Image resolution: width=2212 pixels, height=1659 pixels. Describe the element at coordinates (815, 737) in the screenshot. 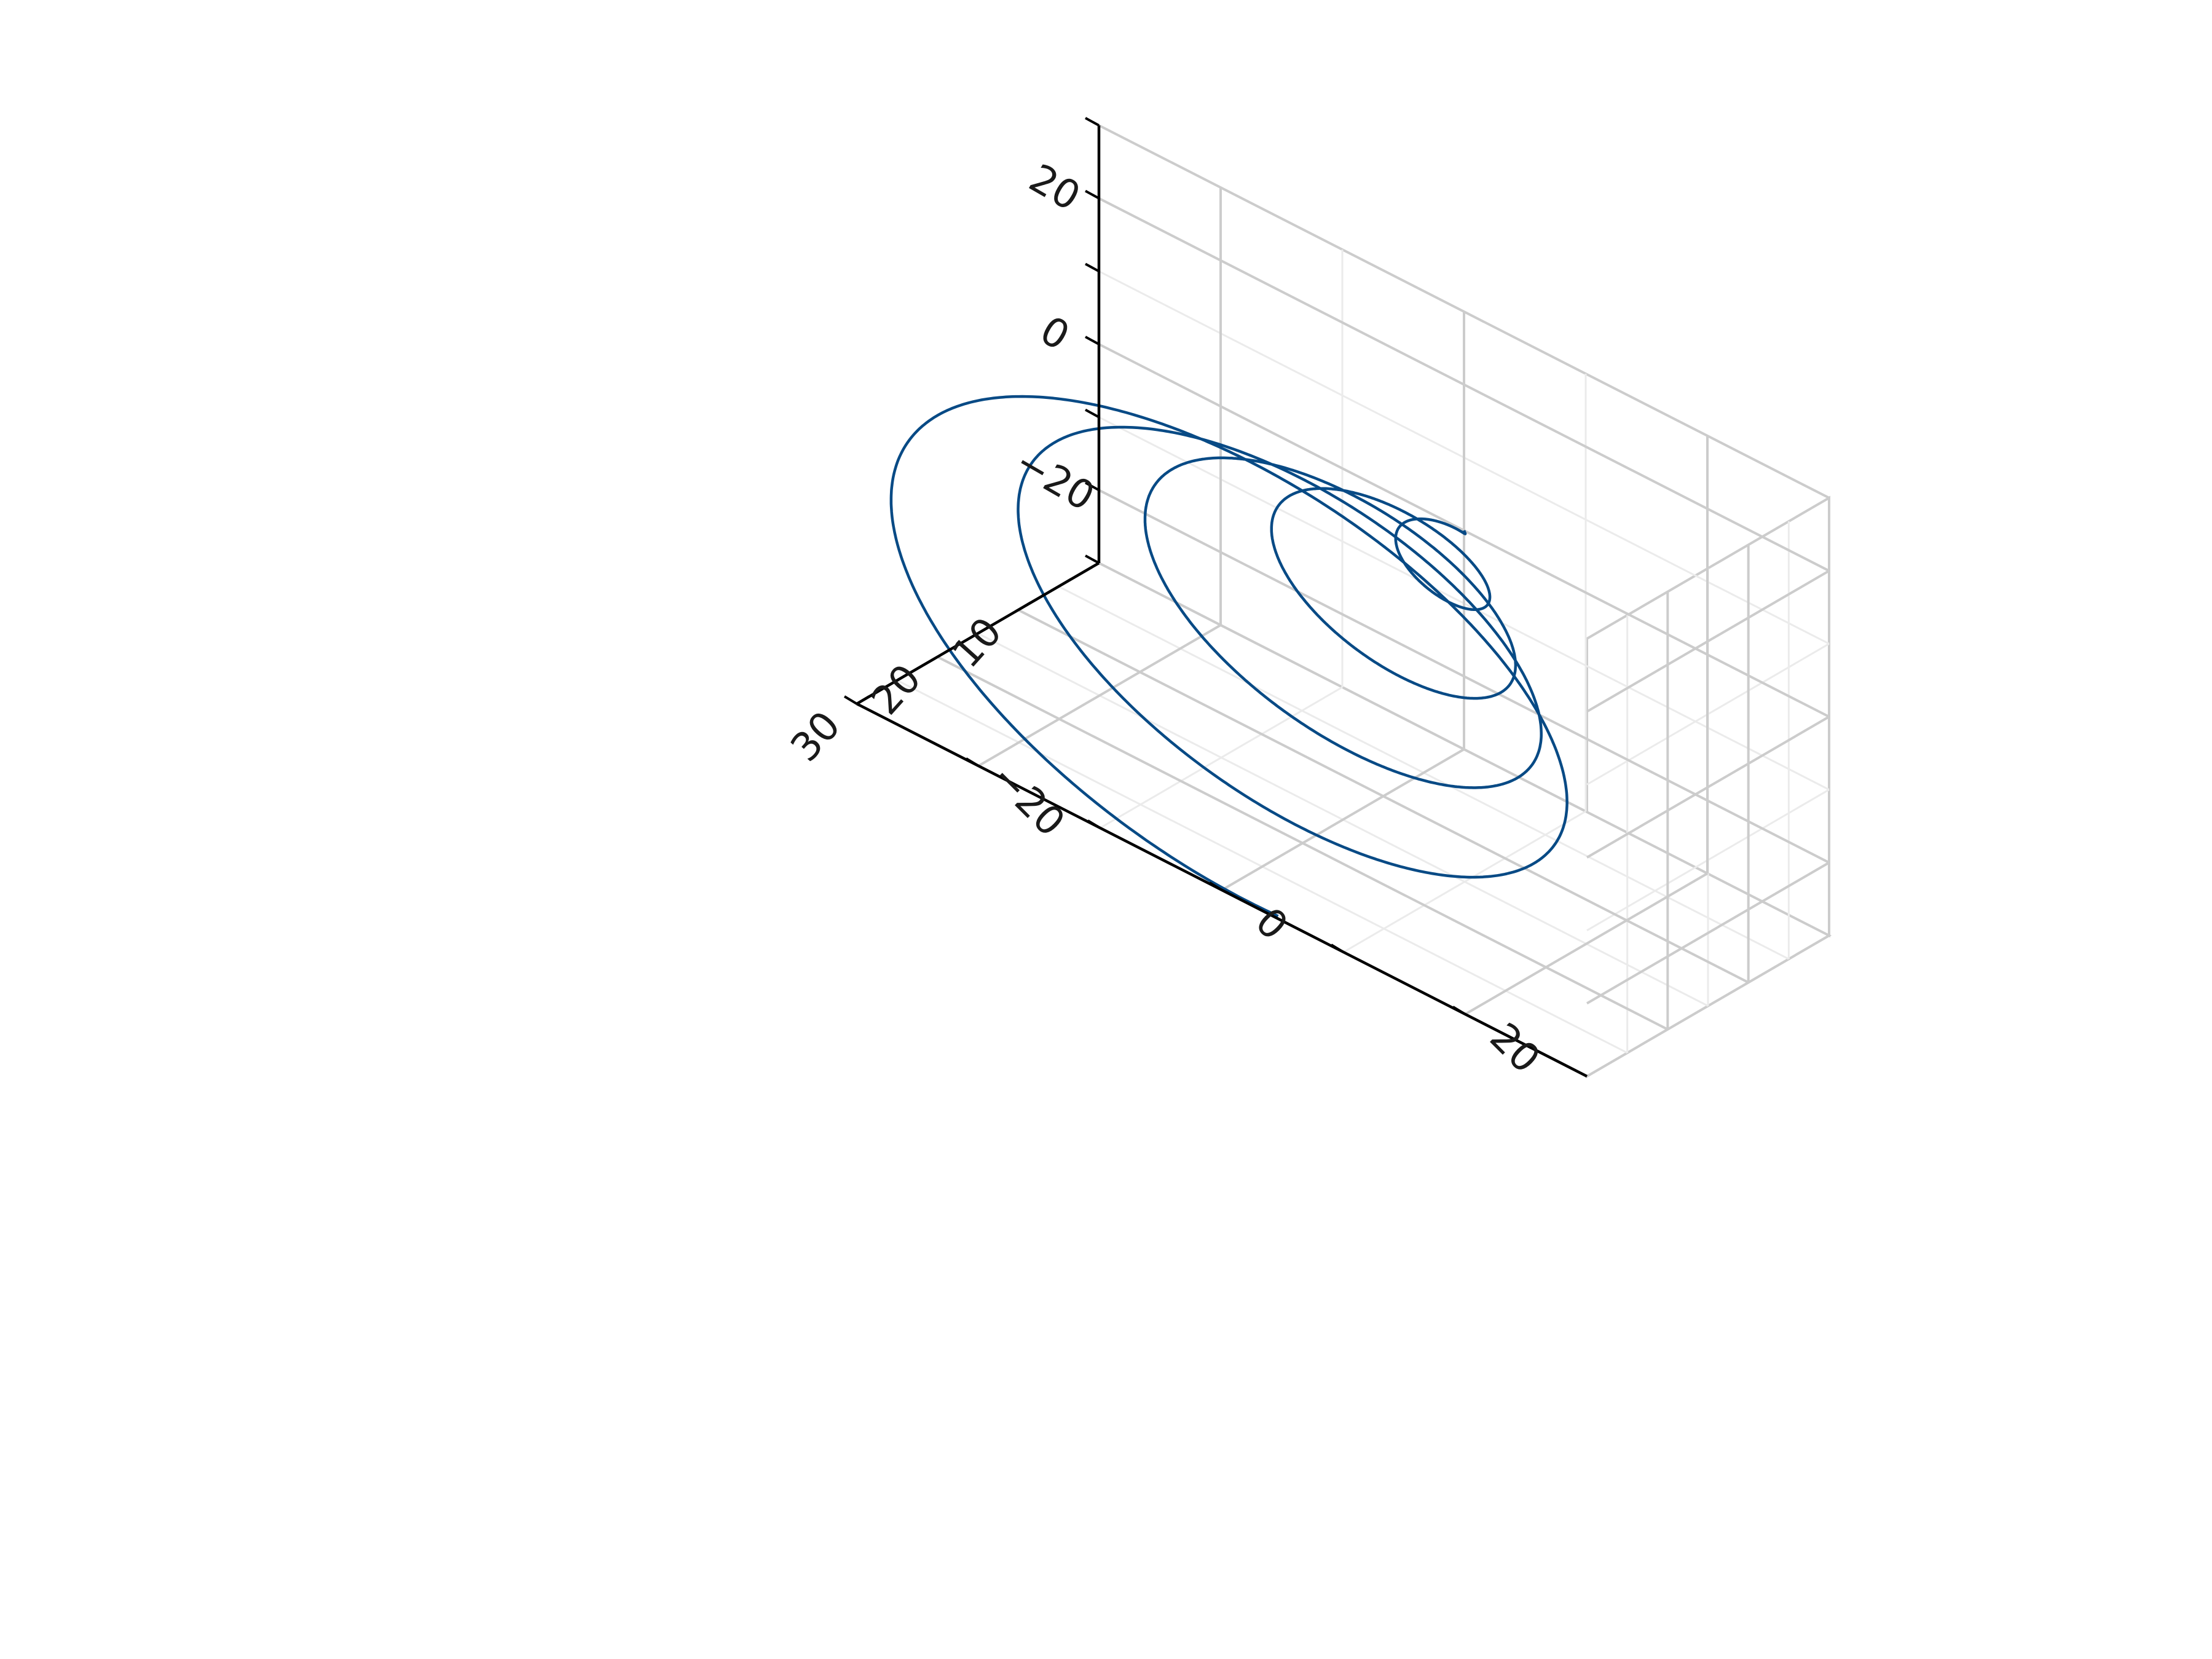

I see `x-tick-label: 30` at that location.